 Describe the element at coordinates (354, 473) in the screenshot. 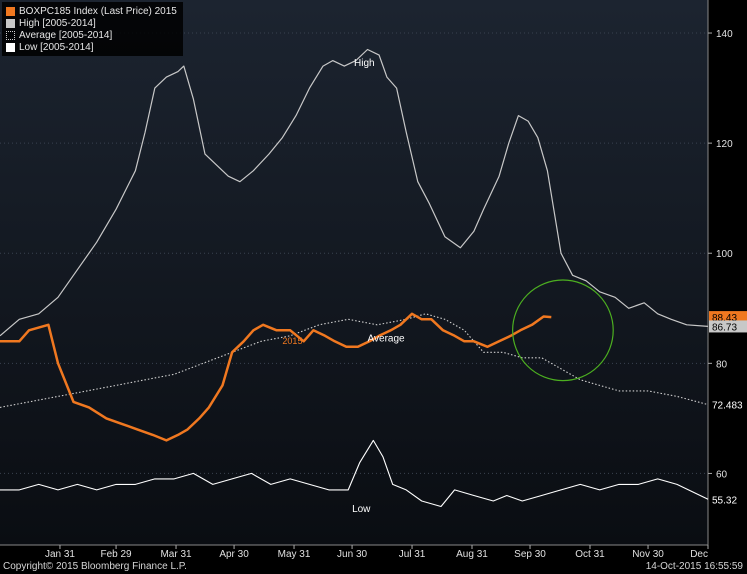

I see `series-line` at that location.